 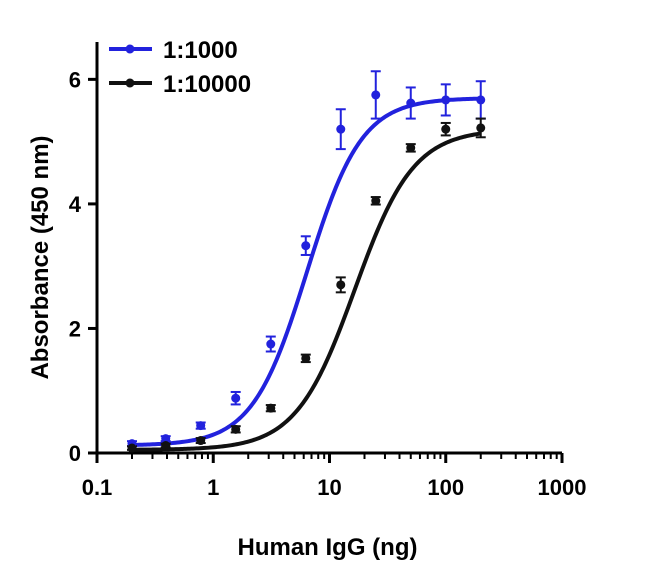 I want to click on y-tick-label: 0, so click(x=75, y=453).